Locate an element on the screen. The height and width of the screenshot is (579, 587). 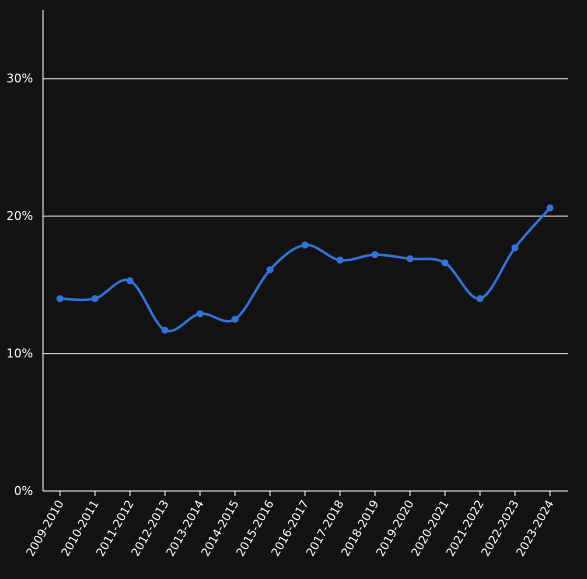
data-point-2023-2024 is located at coordinates (550, 208).